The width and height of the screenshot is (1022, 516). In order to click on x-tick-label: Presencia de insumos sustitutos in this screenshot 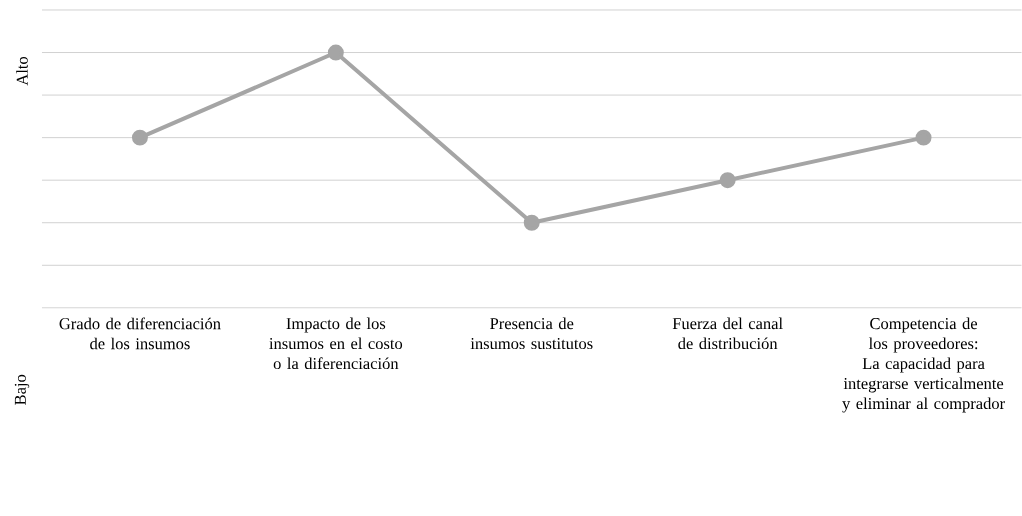, I will do `click(531, 333)`.